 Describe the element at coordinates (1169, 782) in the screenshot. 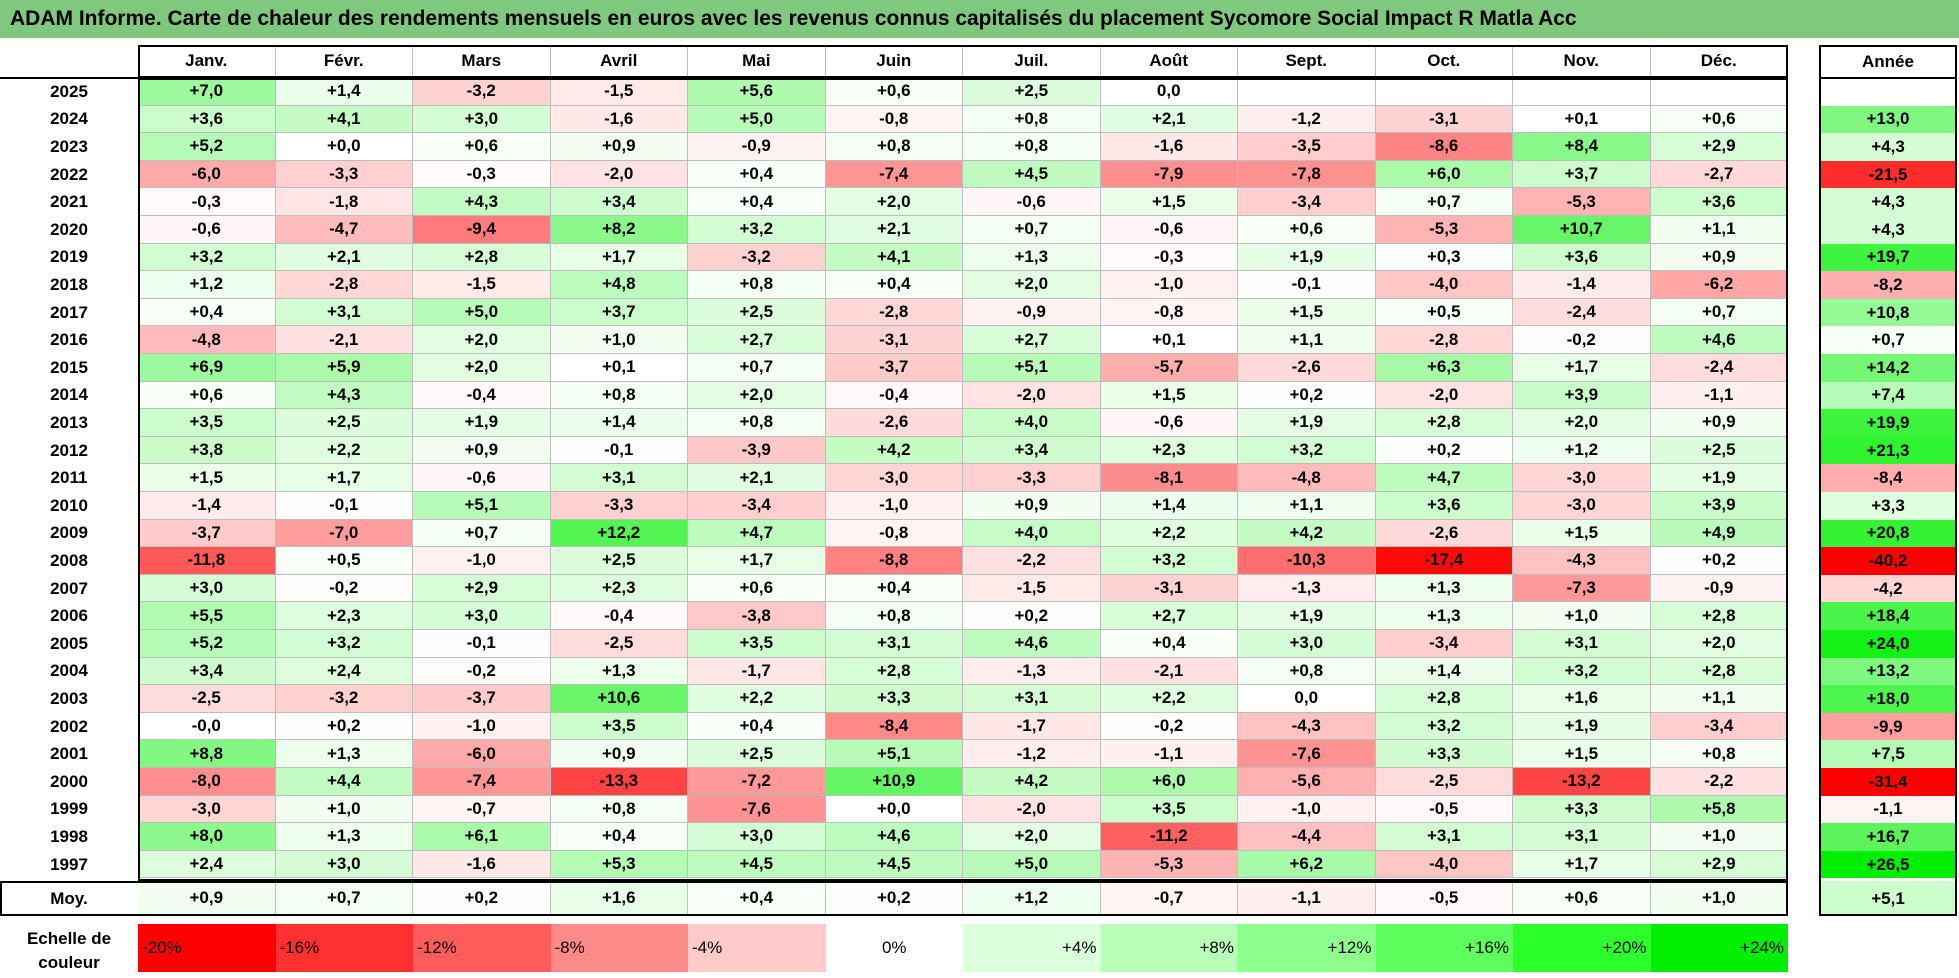

I see `heatmap-cell: +6,0` at that location.